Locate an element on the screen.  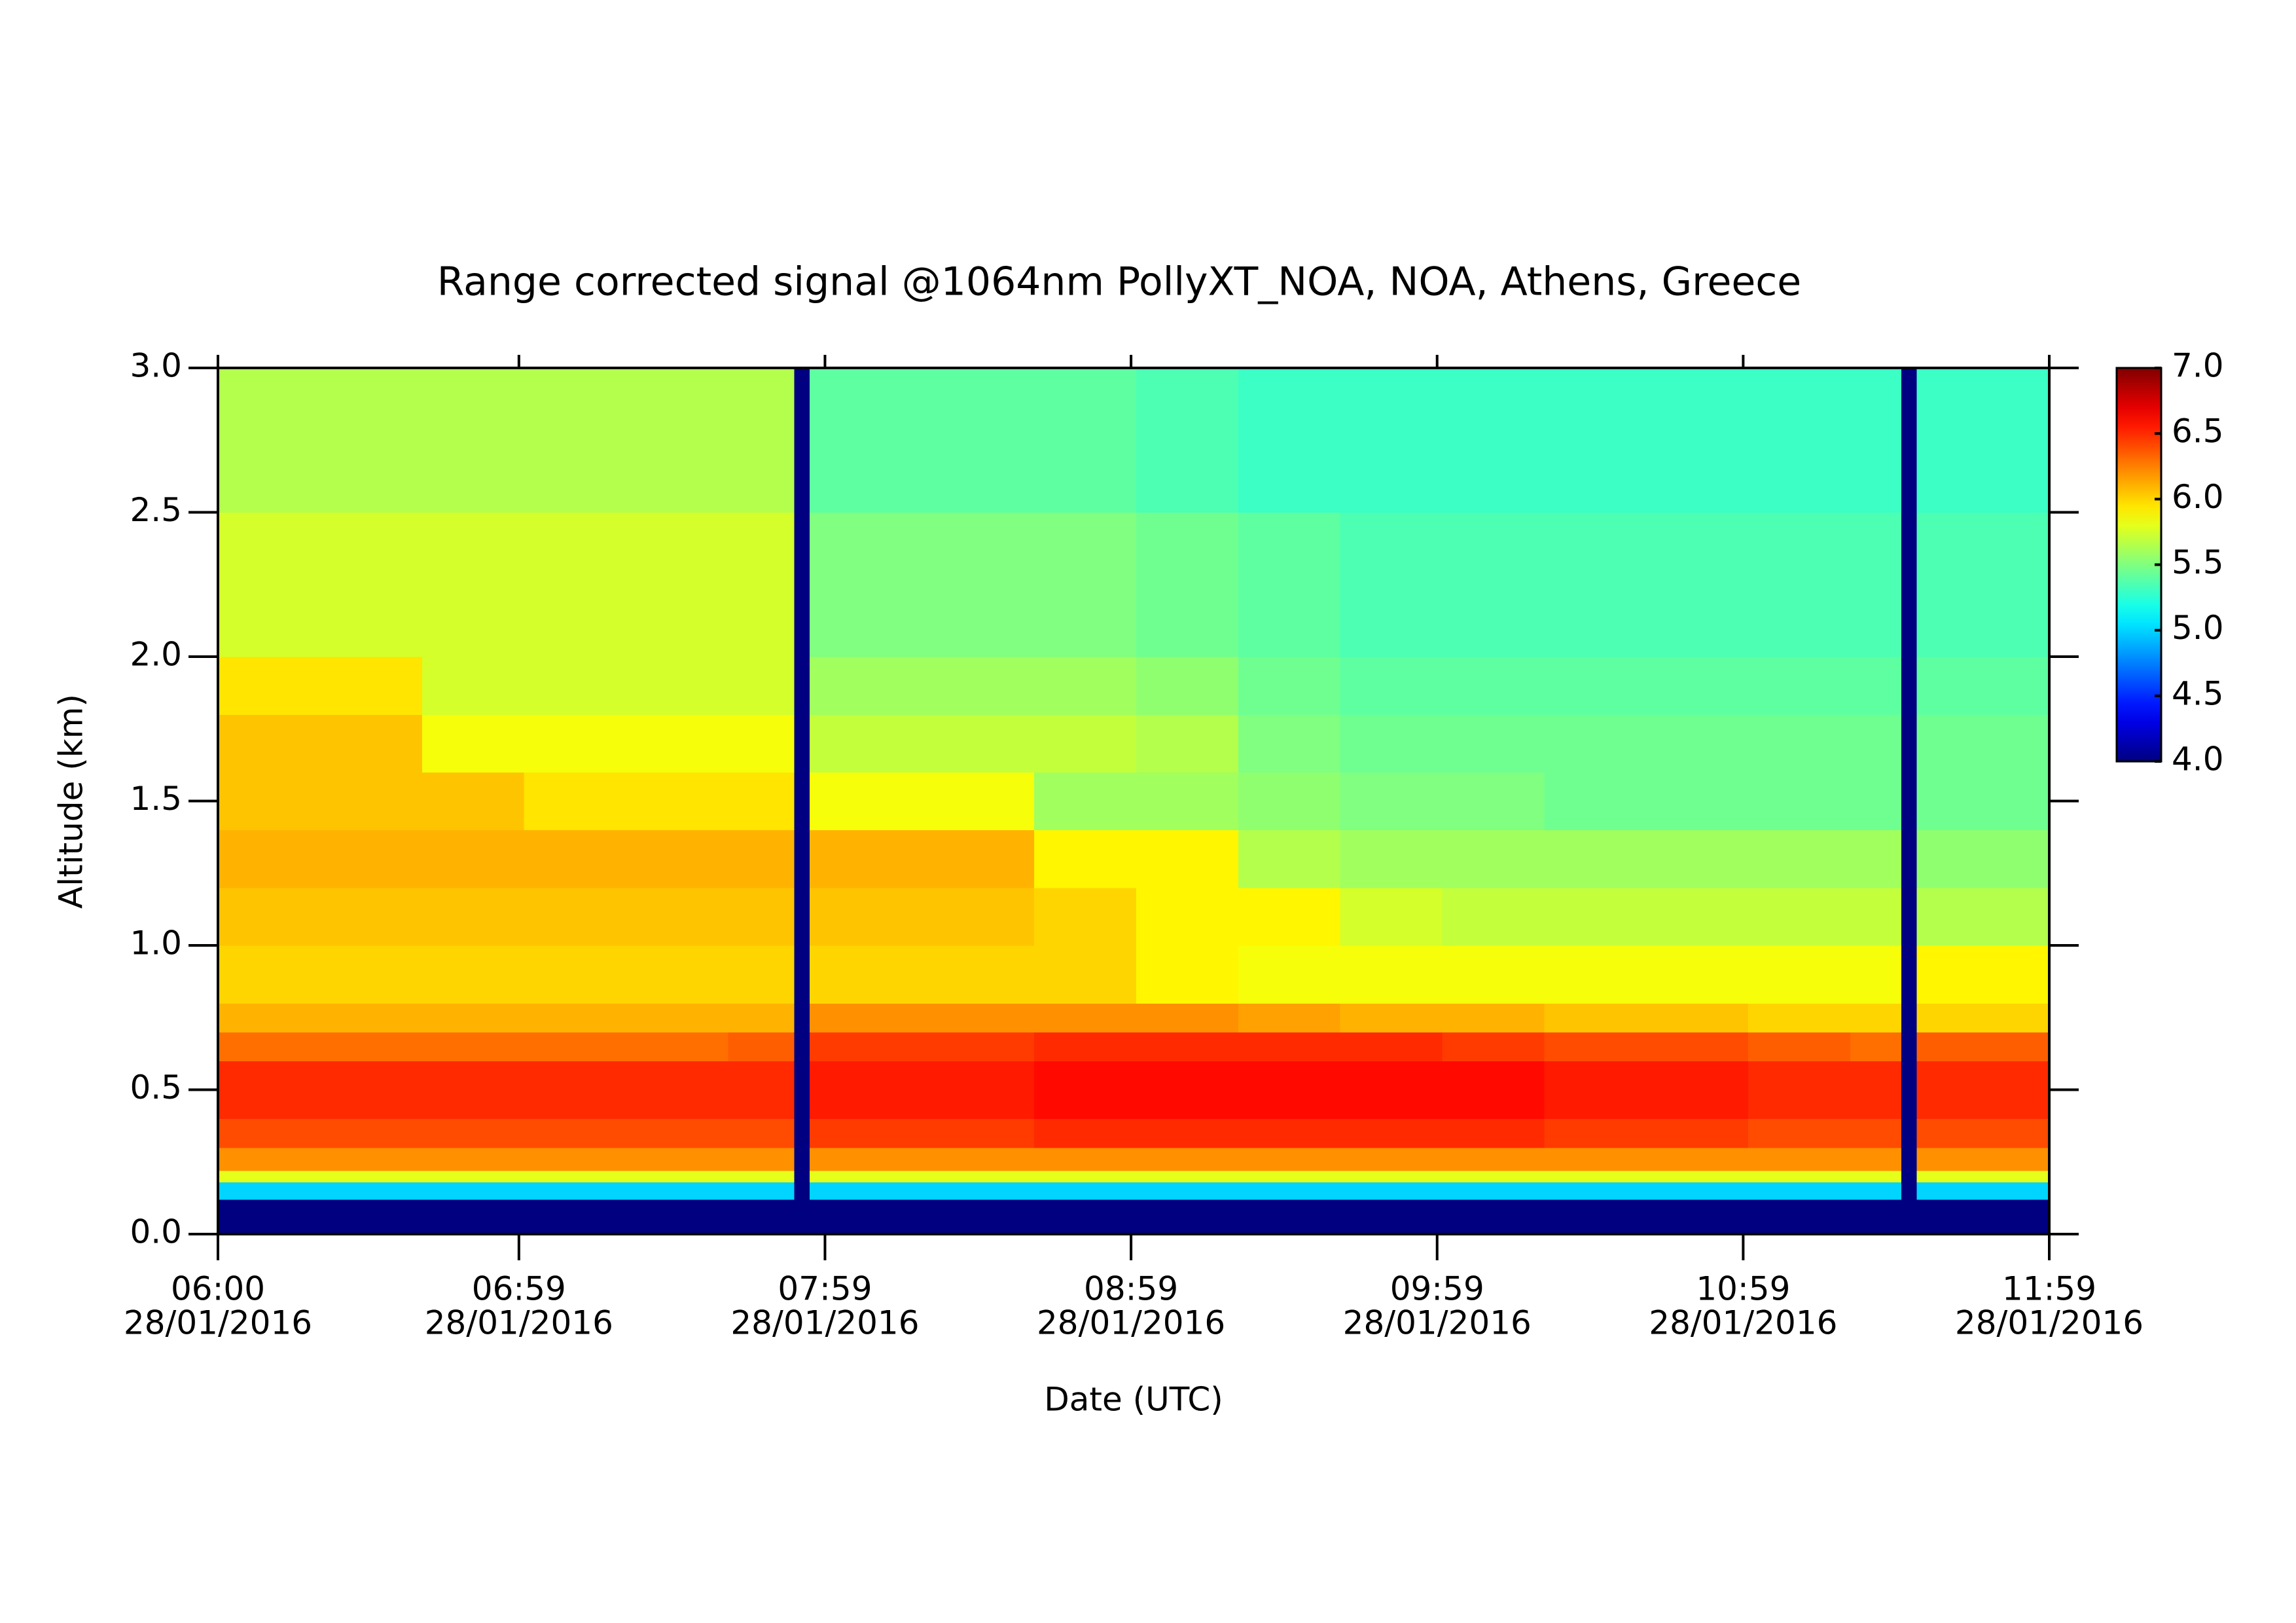
x-tick-label: 06:00 is located at coordinates (218, 1289).